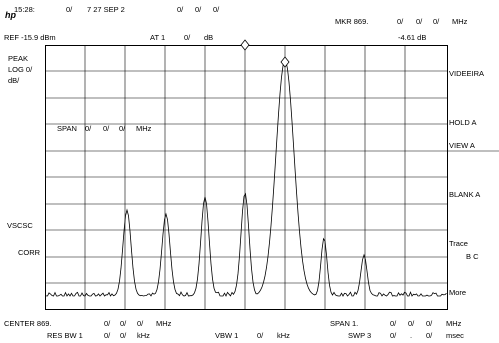  What do you see at coordinates (411, 335) in the screenshot?
I see `sweep-part-2: .` at bounding box center [411, 335].